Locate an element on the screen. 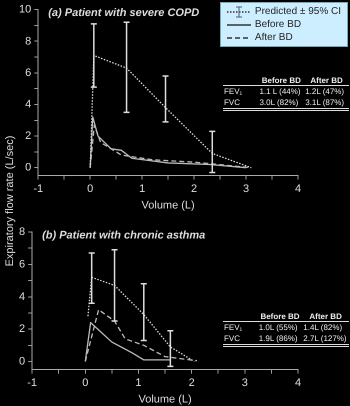 The image size is (350, 406). y-axis-title: Expiratory flow rate (L/sec) is located at coordinates (10, 201).